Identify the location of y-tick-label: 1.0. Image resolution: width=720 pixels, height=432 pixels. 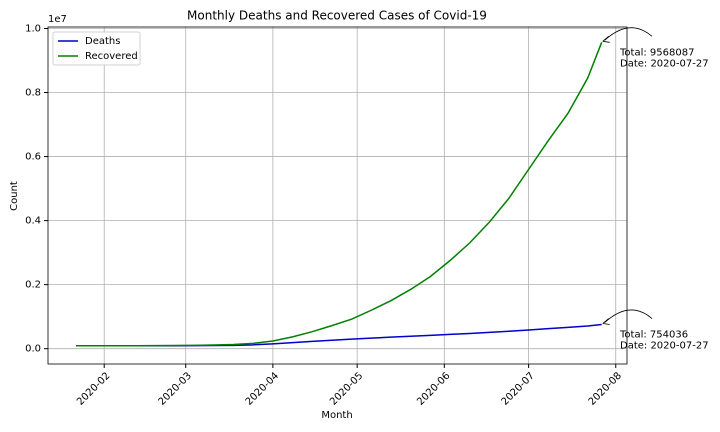
(33, 28).